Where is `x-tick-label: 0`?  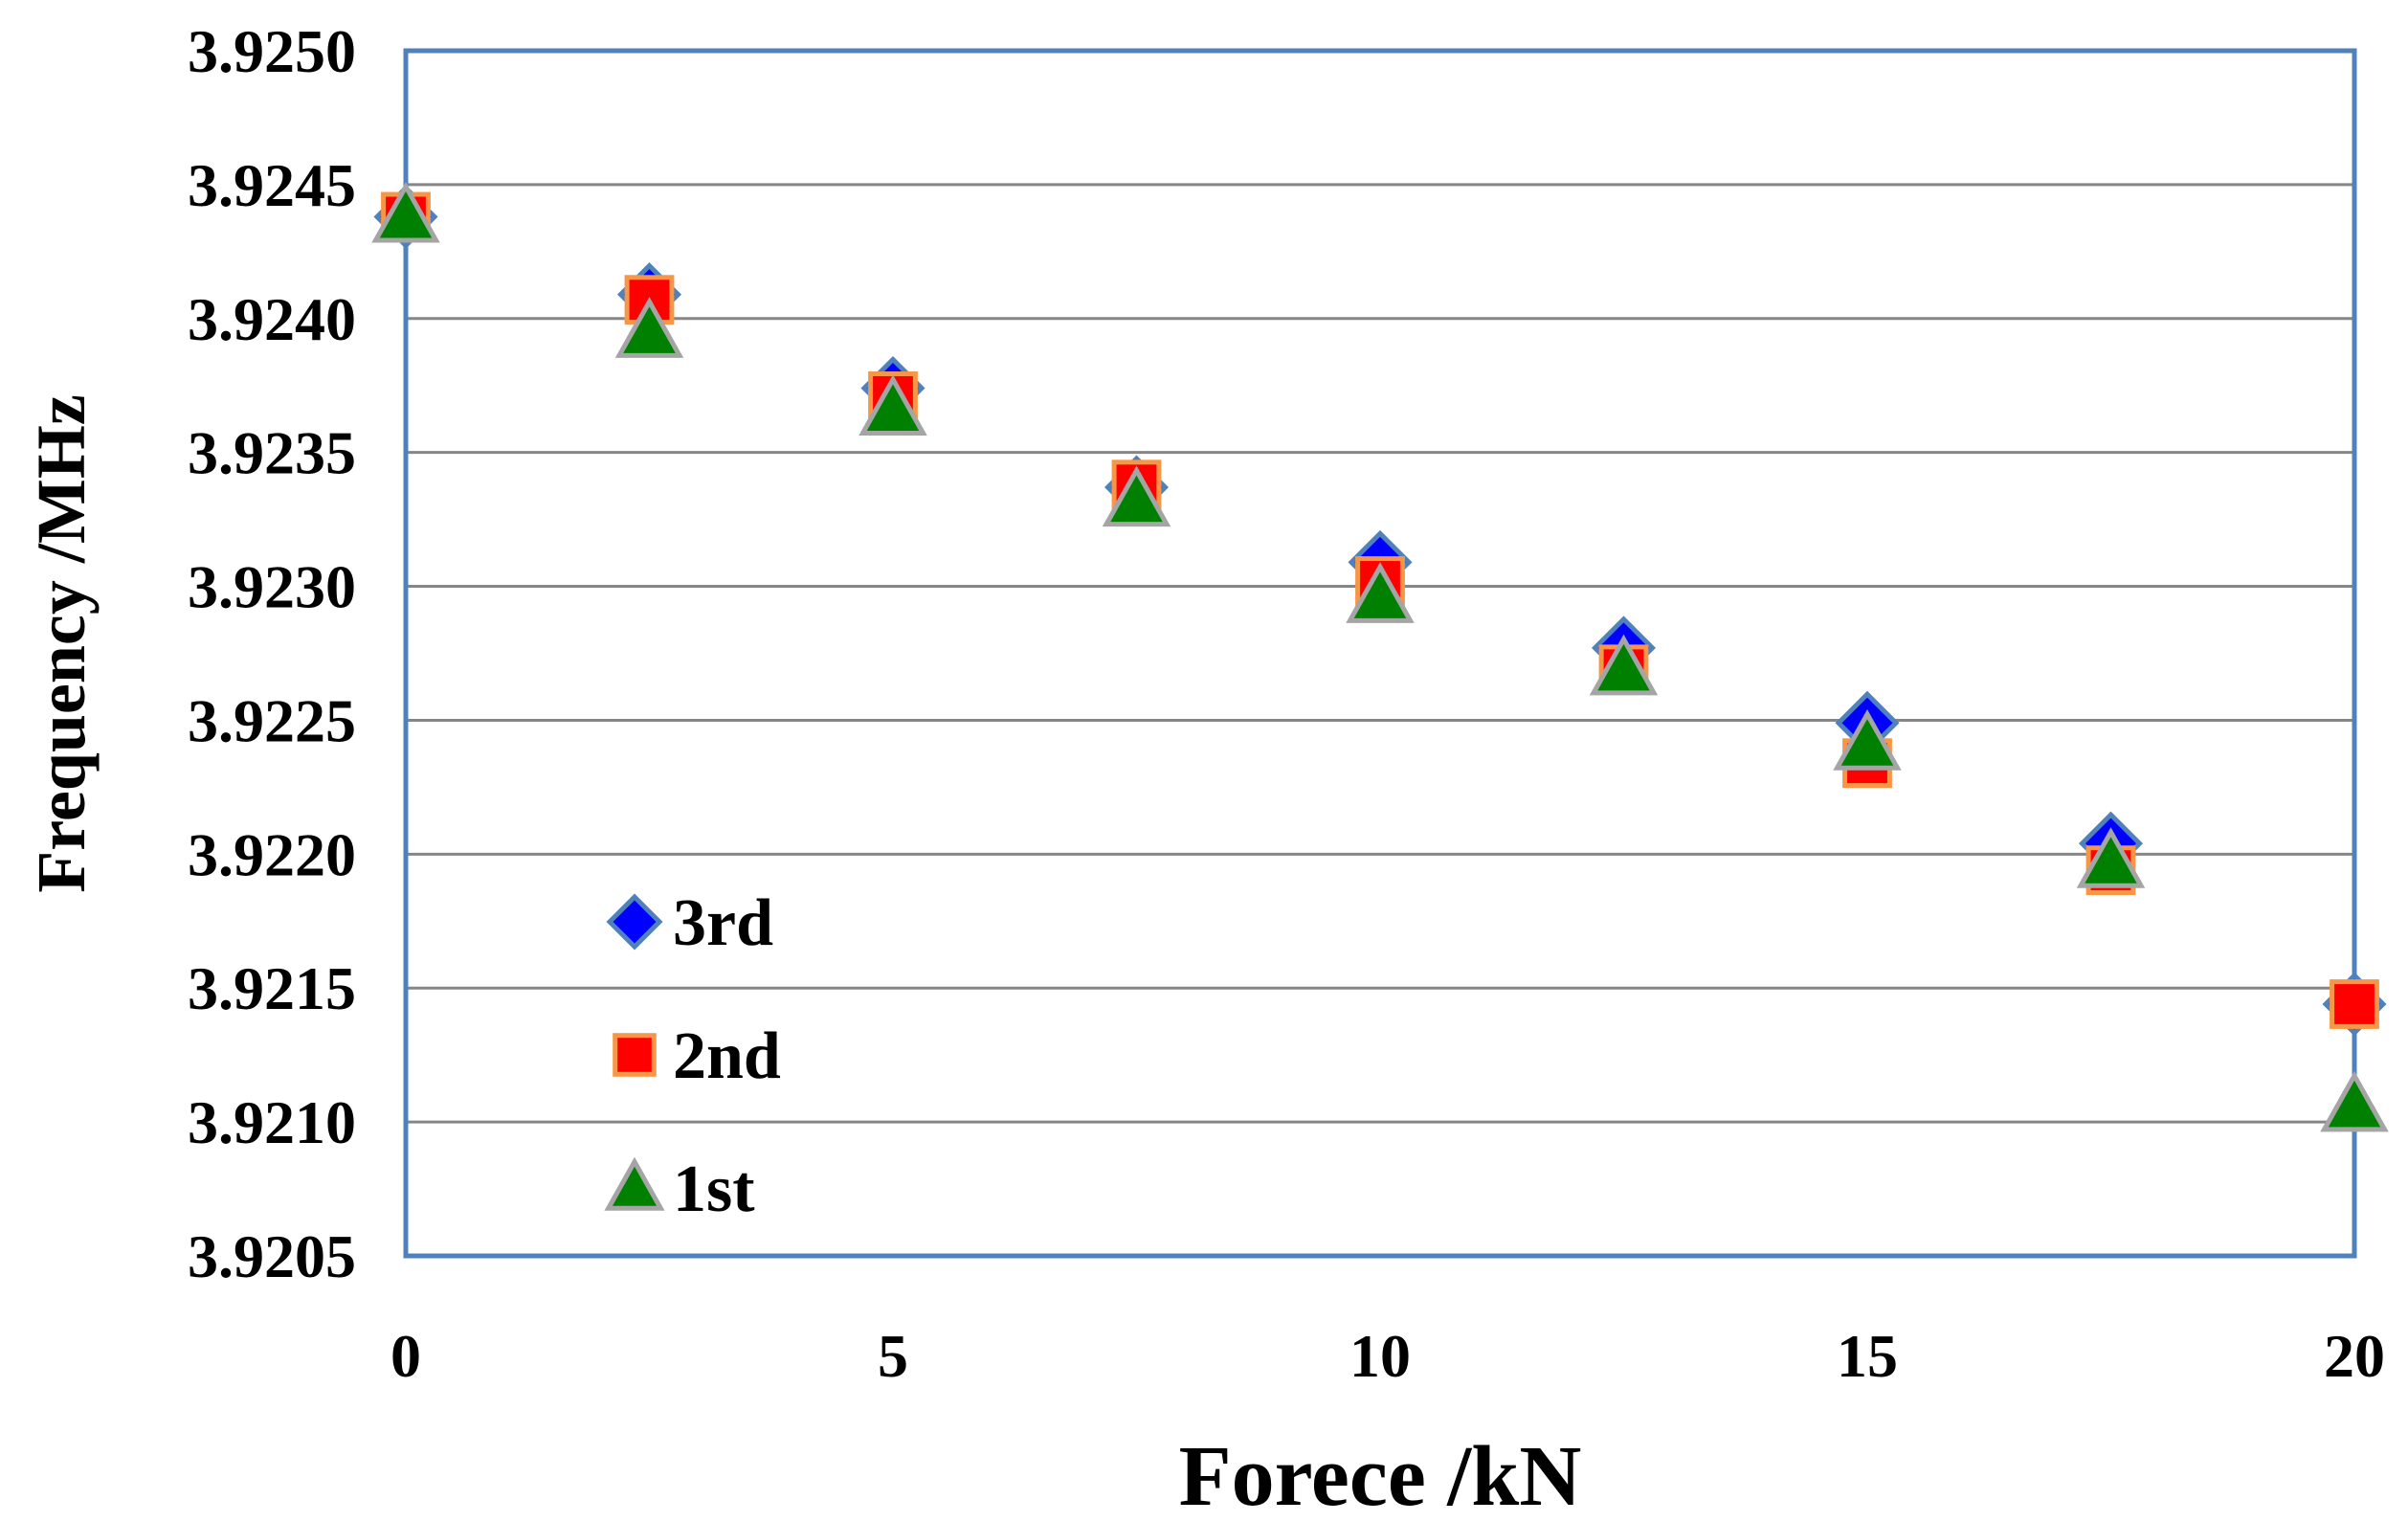 x-tick-label: 0 is located at coordinates (405, 1356).